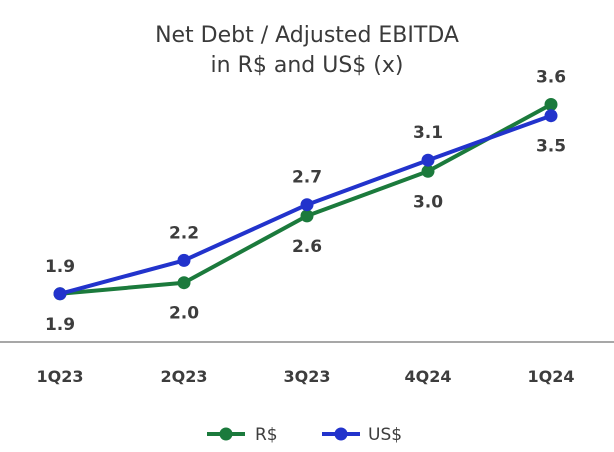 This screenshot has width=614, height=452. I want to click on data-label-us: 2.2, so click(184, 233).